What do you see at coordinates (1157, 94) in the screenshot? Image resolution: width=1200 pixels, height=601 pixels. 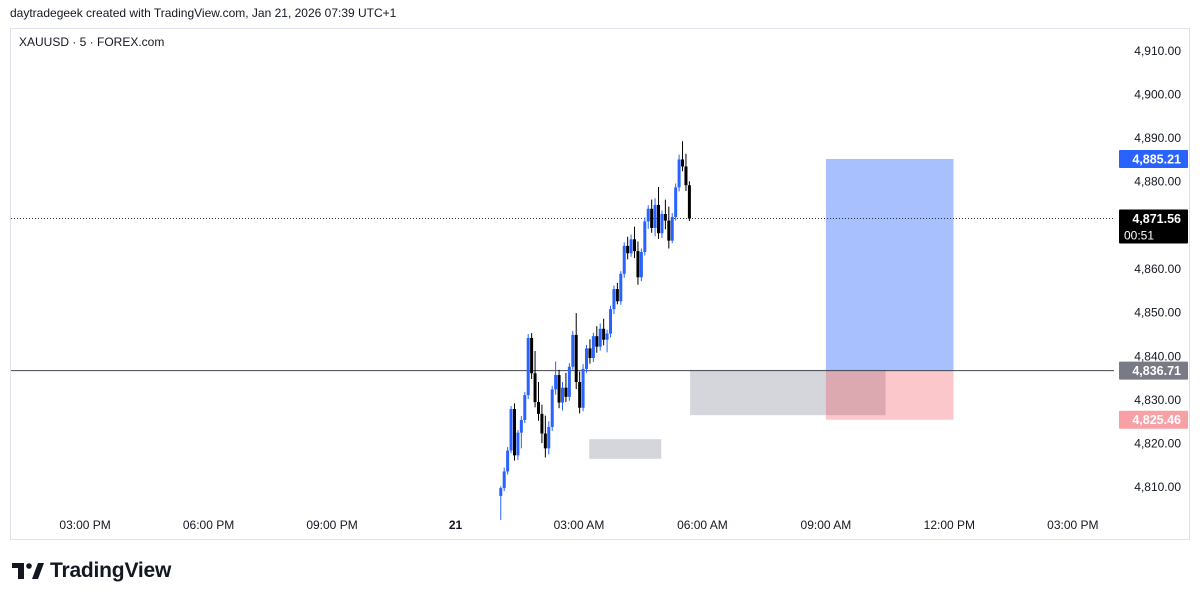 I see `y-tick-label: 4,900.00` at bounding box center [1157, 94].